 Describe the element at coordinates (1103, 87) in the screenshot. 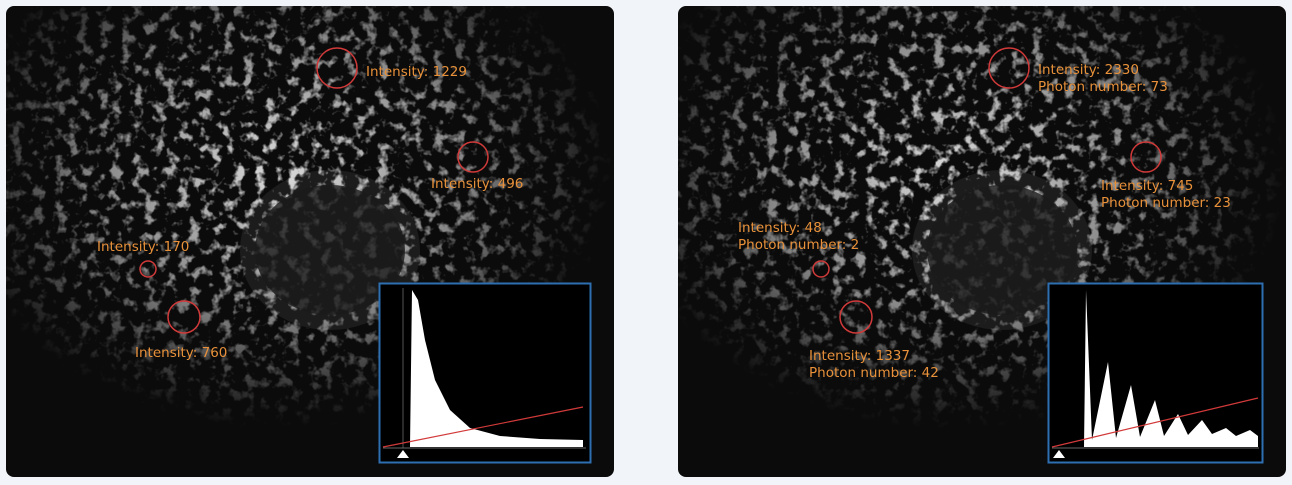

I see `photon-label: Photon number: 73` at that location.